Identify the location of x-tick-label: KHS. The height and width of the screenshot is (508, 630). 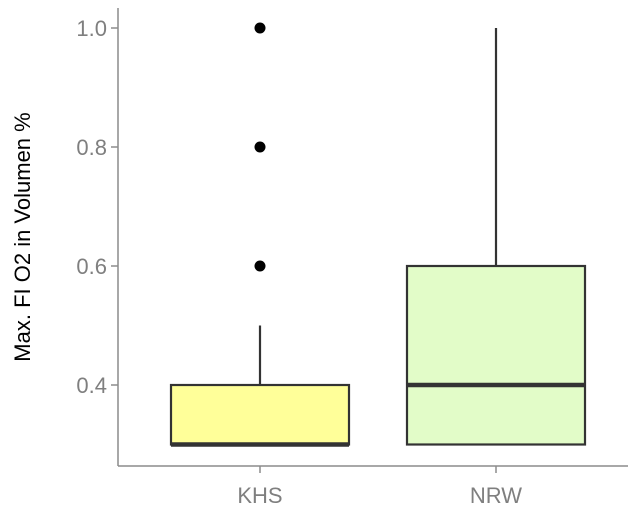
(259, 495).